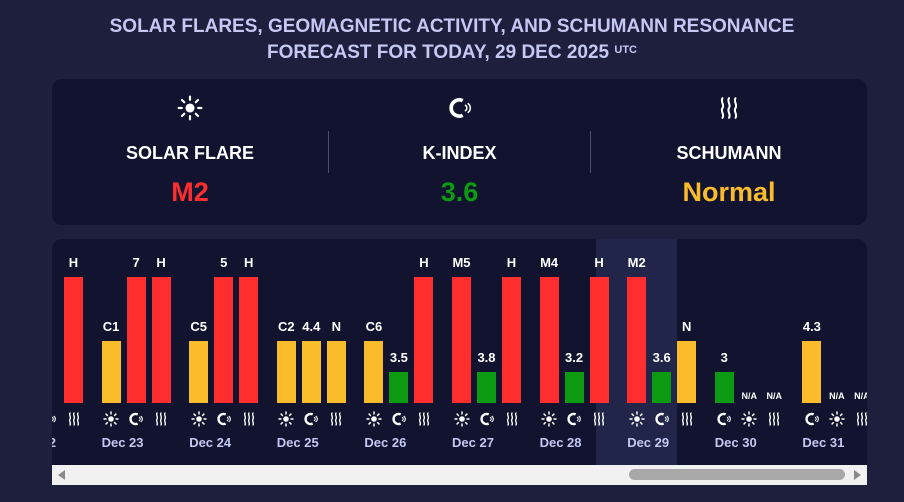 The image size is (904, 502). I want to click on bar-value-label: 3.6, so click(661, 357).